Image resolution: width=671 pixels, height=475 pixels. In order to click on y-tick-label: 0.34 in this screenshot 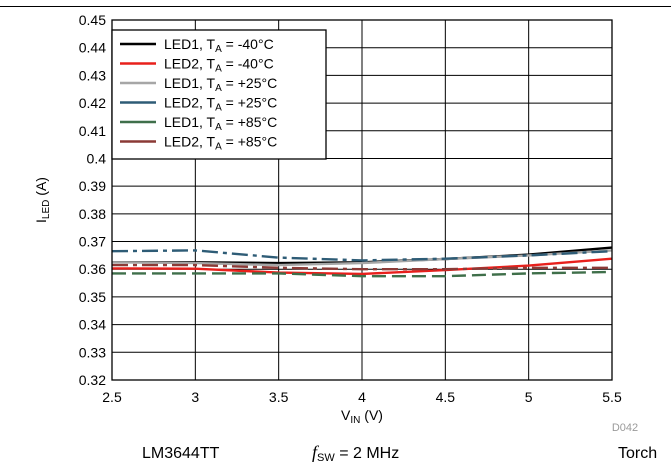, I will do `click(92, 325)`.